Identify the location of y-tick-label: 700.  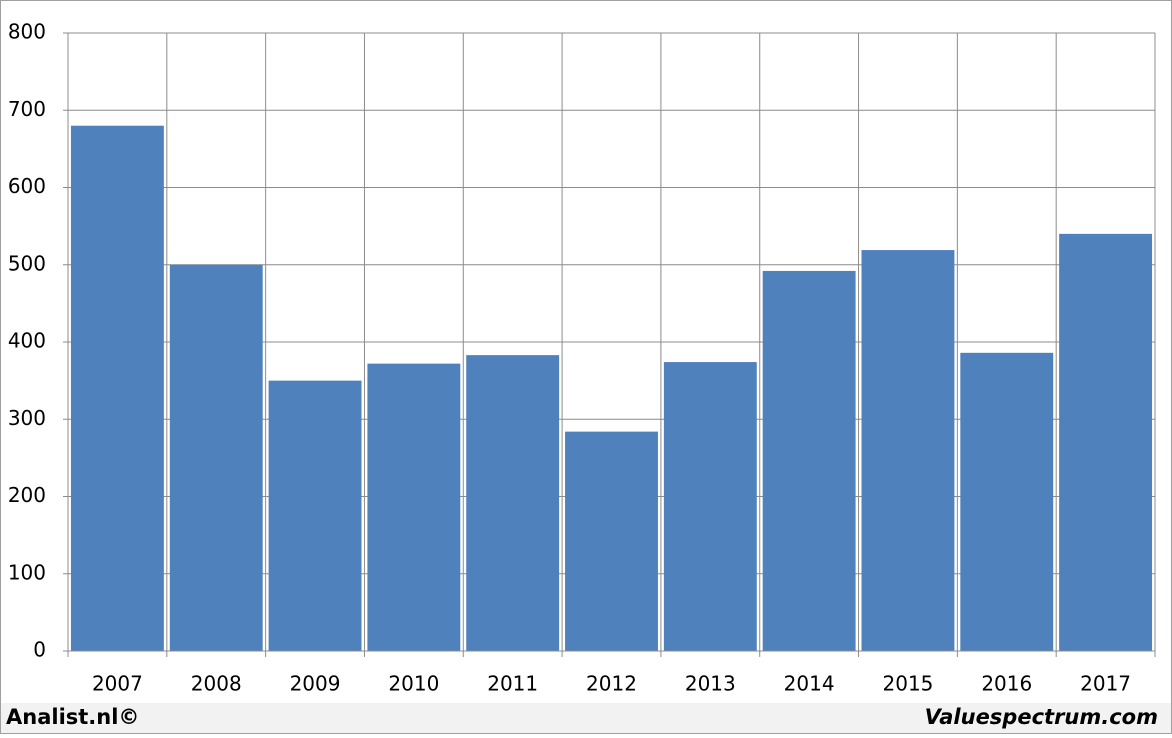
(27, 109).